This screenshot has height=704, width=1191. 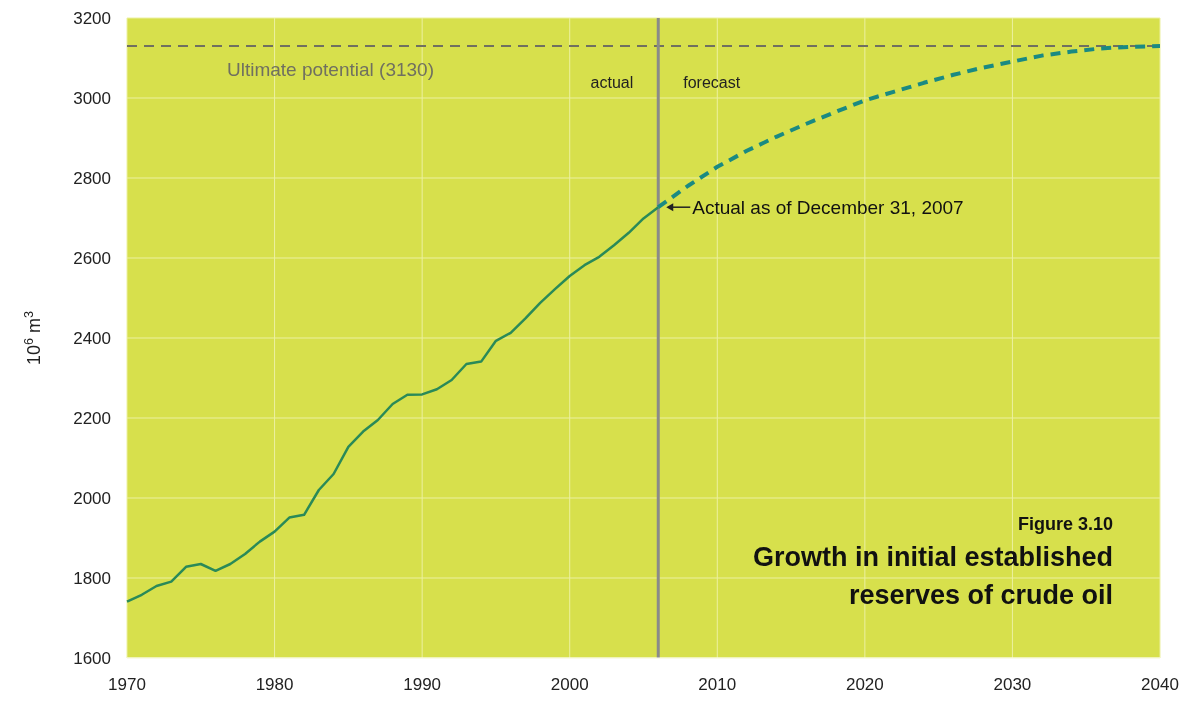 I want to click on y-tick-label: 1800, so click(x=92, y=578).